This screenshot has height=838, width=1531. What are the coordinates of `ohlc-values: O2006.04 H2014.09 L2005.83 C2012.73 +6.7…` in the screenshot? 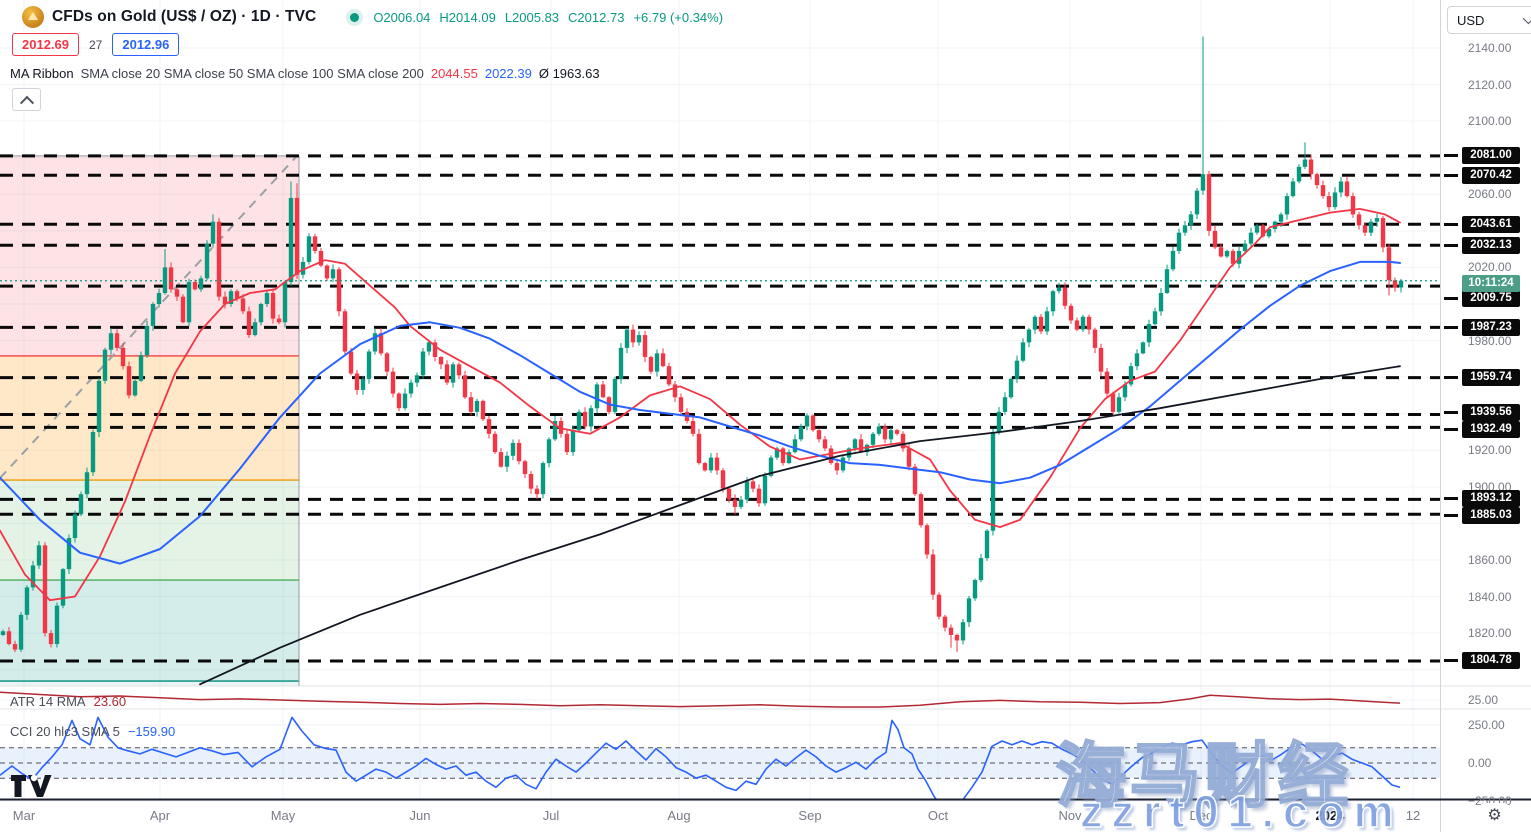 It's located at (548, 17).